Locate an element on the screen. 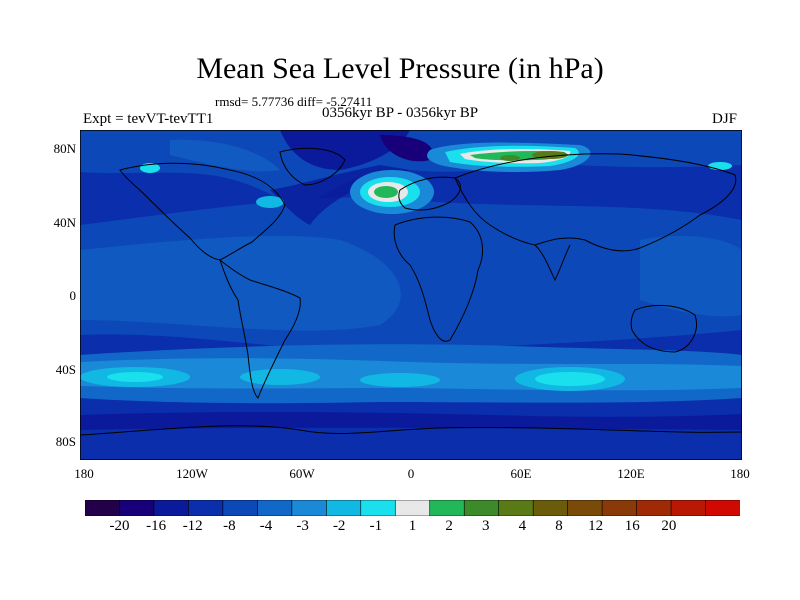 The image size is (800, 600). colorbar-label: 2 is located at coordinates (449, 526).